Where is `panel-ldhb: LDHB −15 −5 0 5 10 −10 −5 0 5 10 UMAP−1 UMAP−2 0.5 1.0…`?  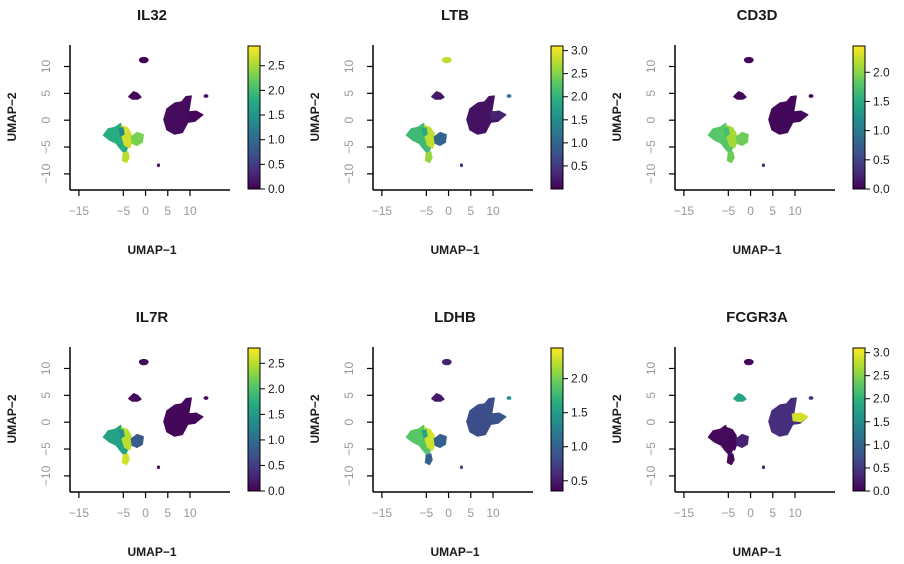
panel-ldhb: LDHB −15 −5 0 5 10 −10 −5 0 5 10 UMAP−1 UMAP−2 0.5 1.0… is located at coordinates (448, 434).